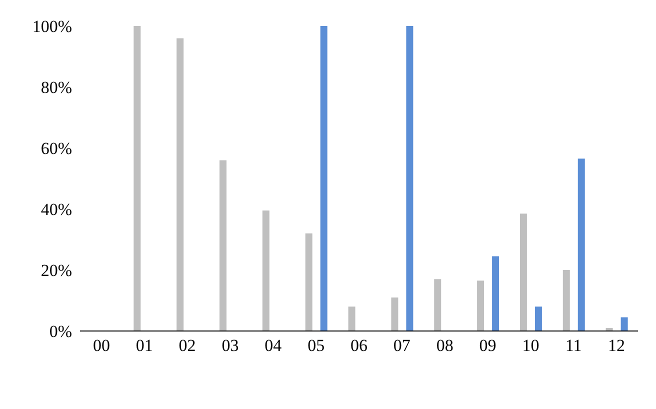 The height and width of the screenshot is (409, 656). What do you see at coordinates (56, 148) in the screenshot?
I see `y-tick-label: 60%` at bounding box center [56, 148].